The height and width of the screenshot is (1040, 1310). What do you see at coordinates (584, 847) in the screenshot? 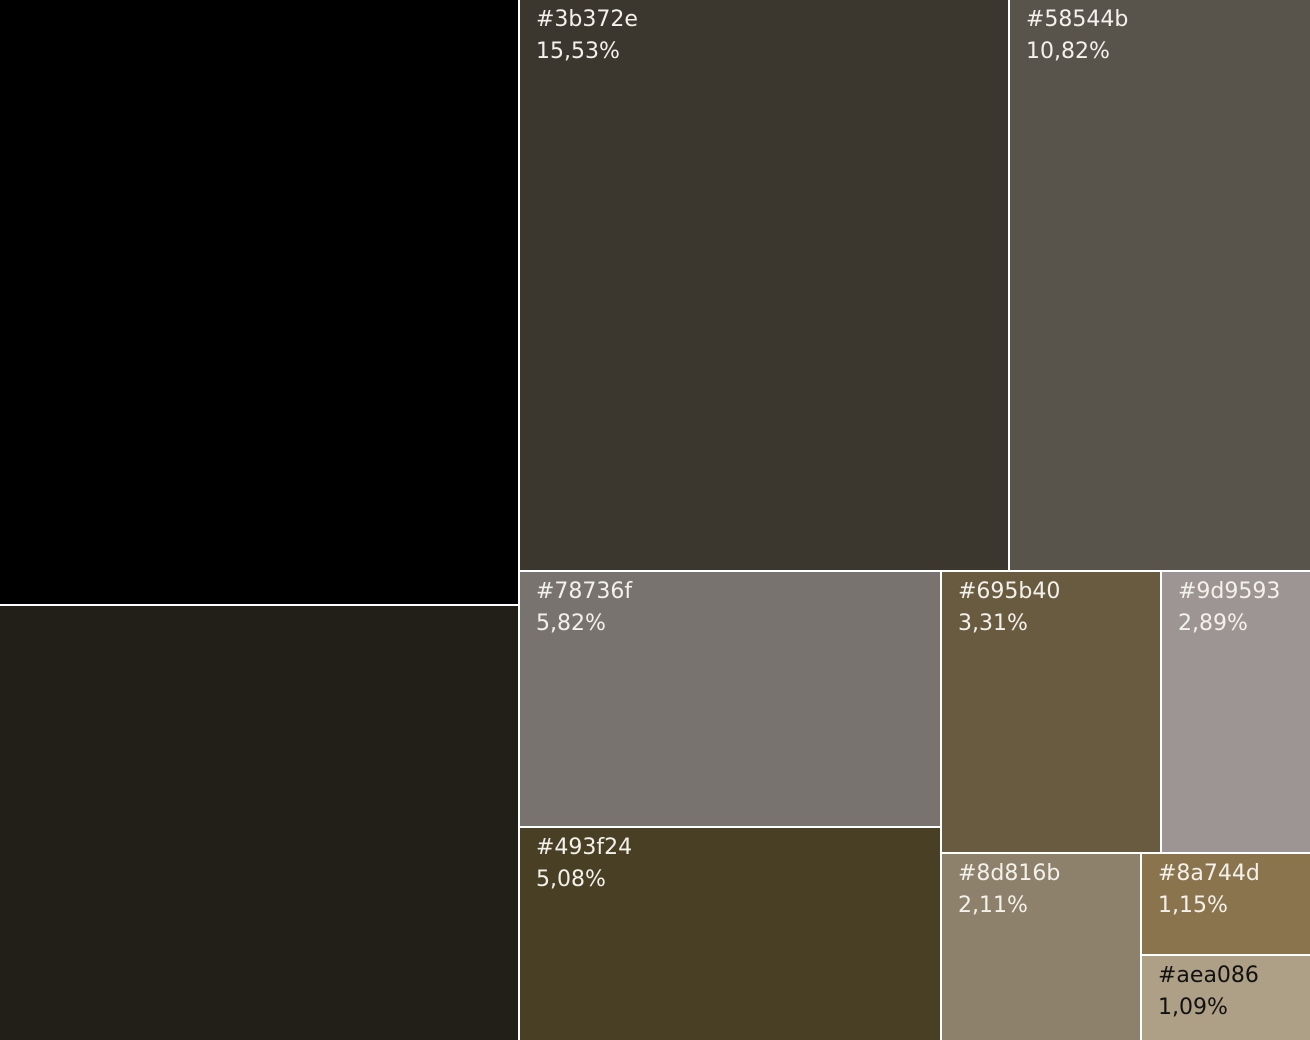
I see `tile-color-code: #493f24` at bounding box center [584, 847].